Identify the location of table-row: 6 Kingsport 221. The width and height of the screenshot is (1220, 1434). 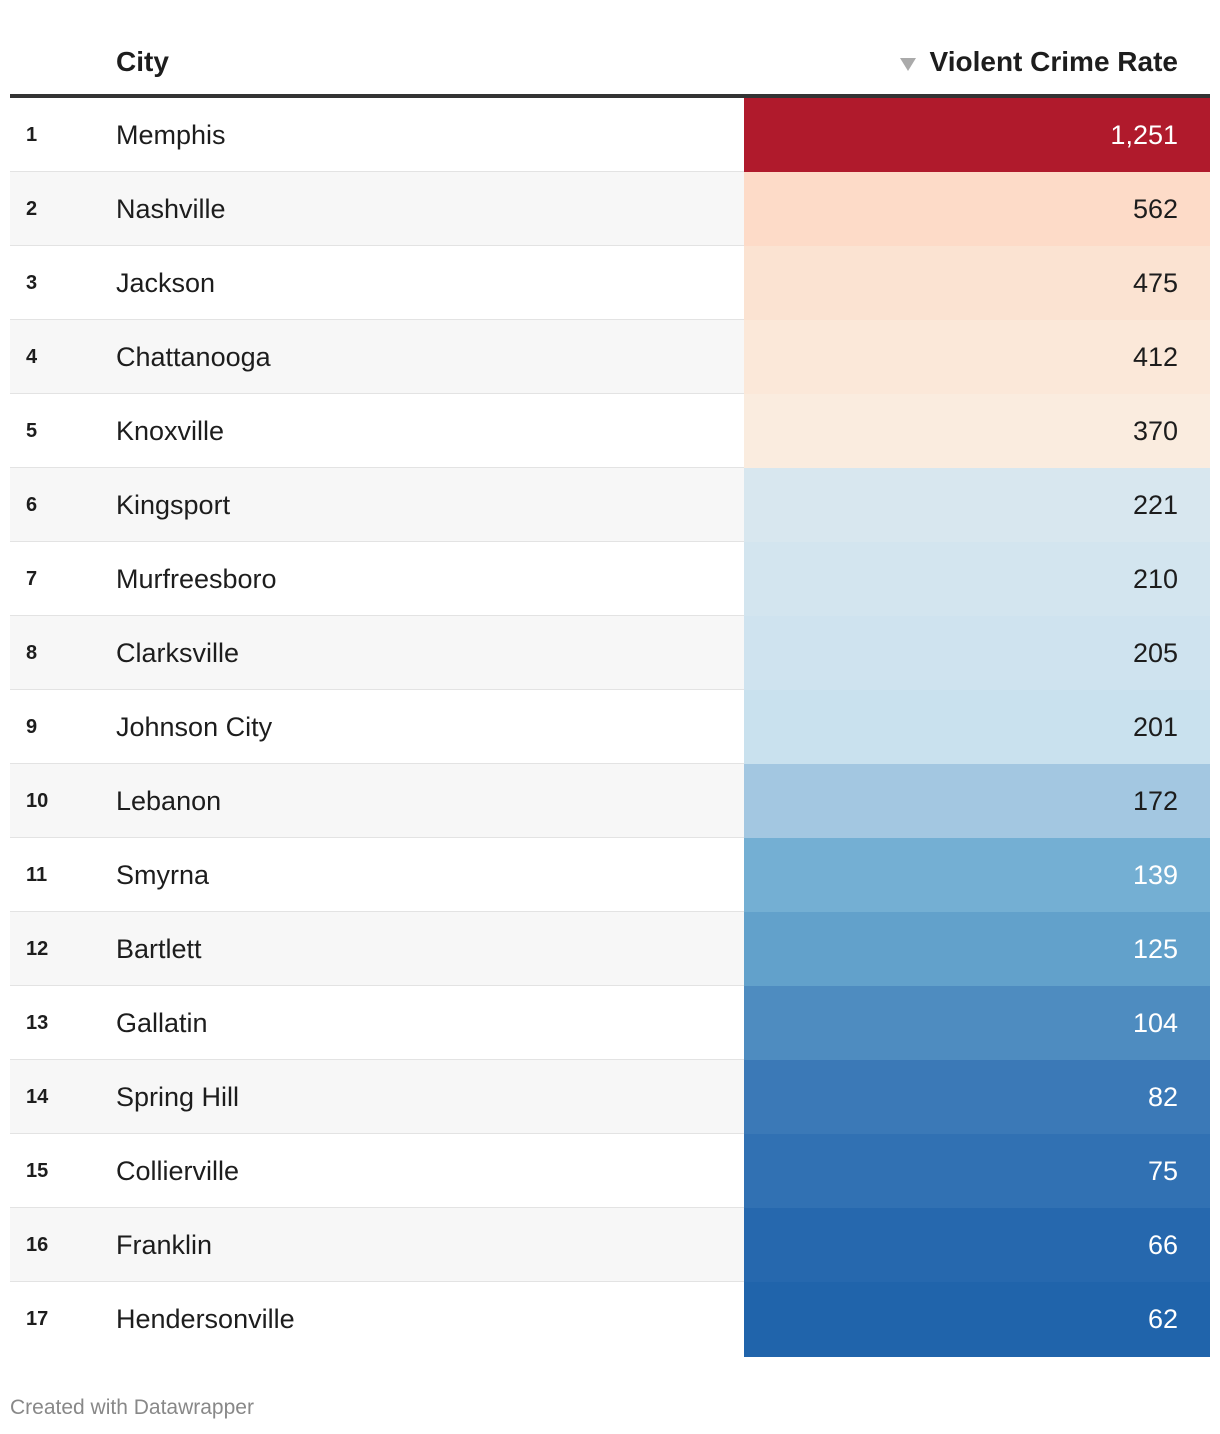
(610, 505).